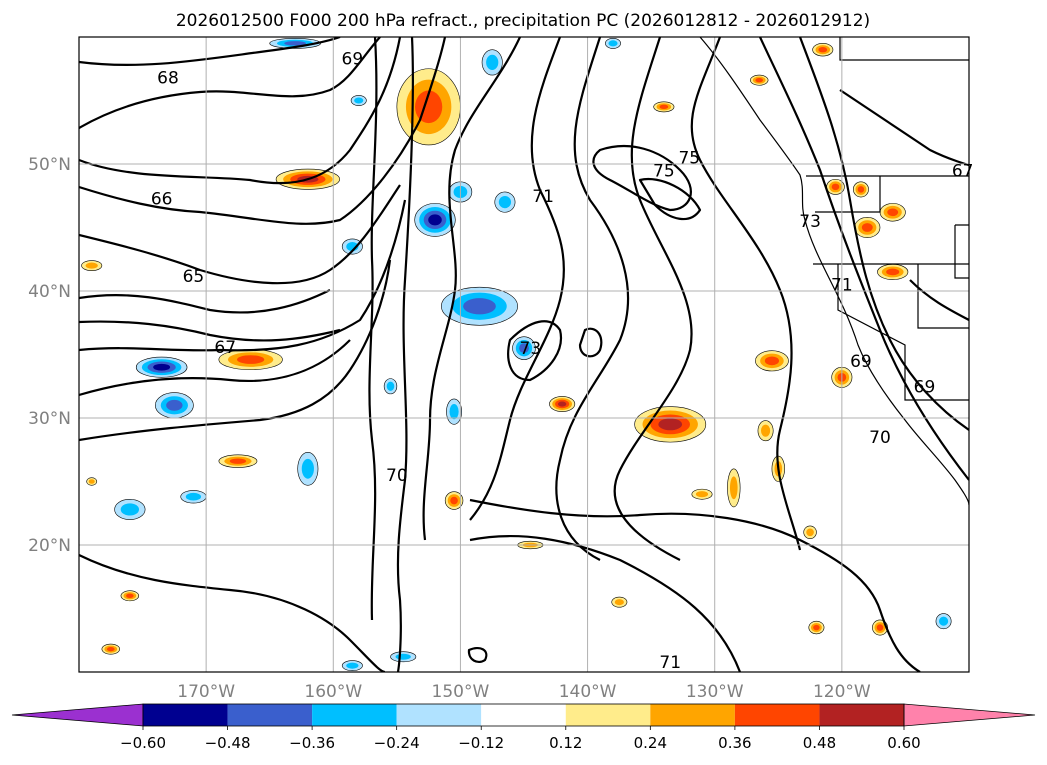  What do you see at coordinates (650, 743) in the screenshot?
I see `colorbar-tick-label: 0.24` at bounding box center [650, 743].